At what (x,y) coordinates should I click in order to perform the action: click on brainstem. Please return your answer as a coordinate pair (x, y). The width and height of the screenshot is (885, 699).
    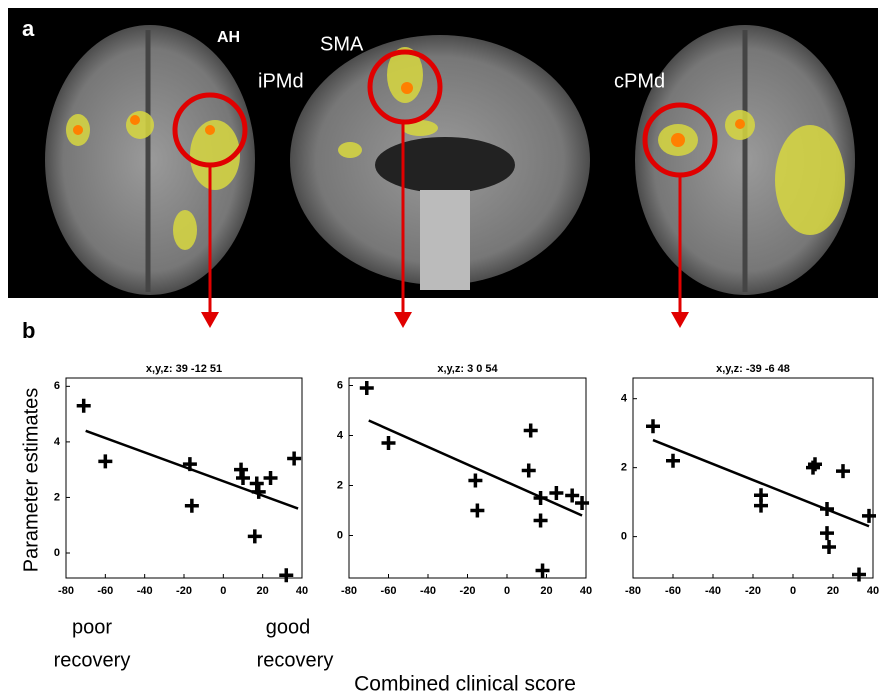
    Looking at the image, I should click on (445, 240).